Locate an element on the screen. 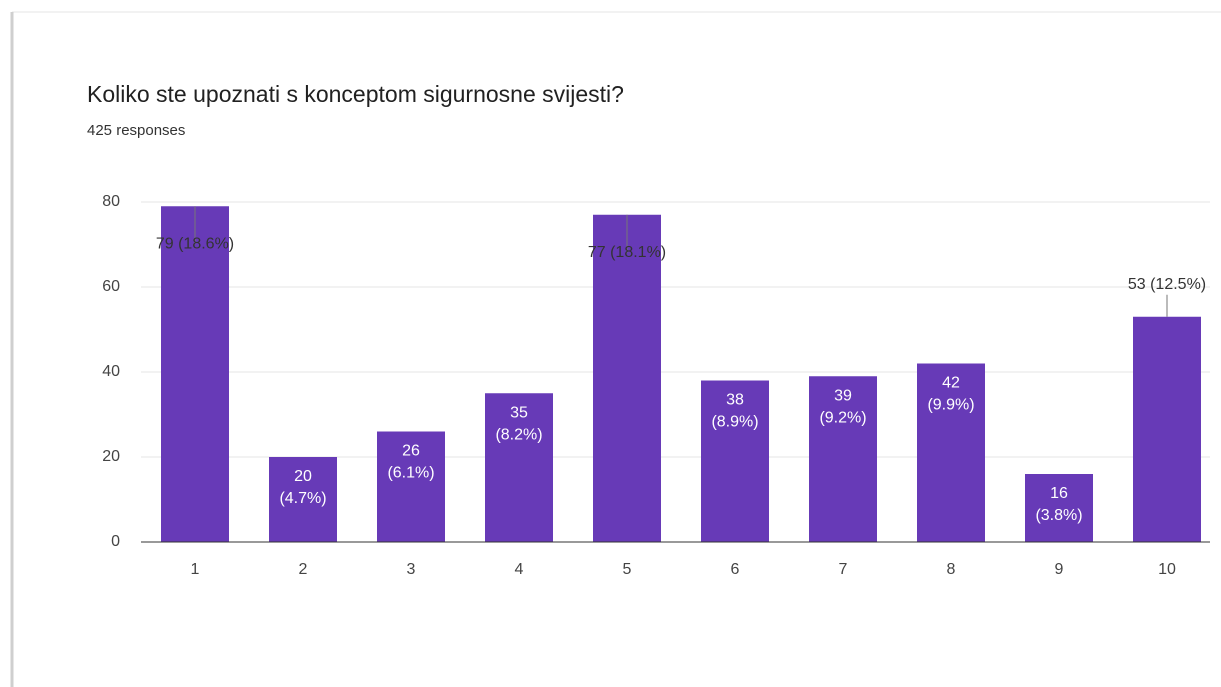 This screenshot has height=687, width=1221. x-tick-label: 5 is located at coordinates (627, 569).